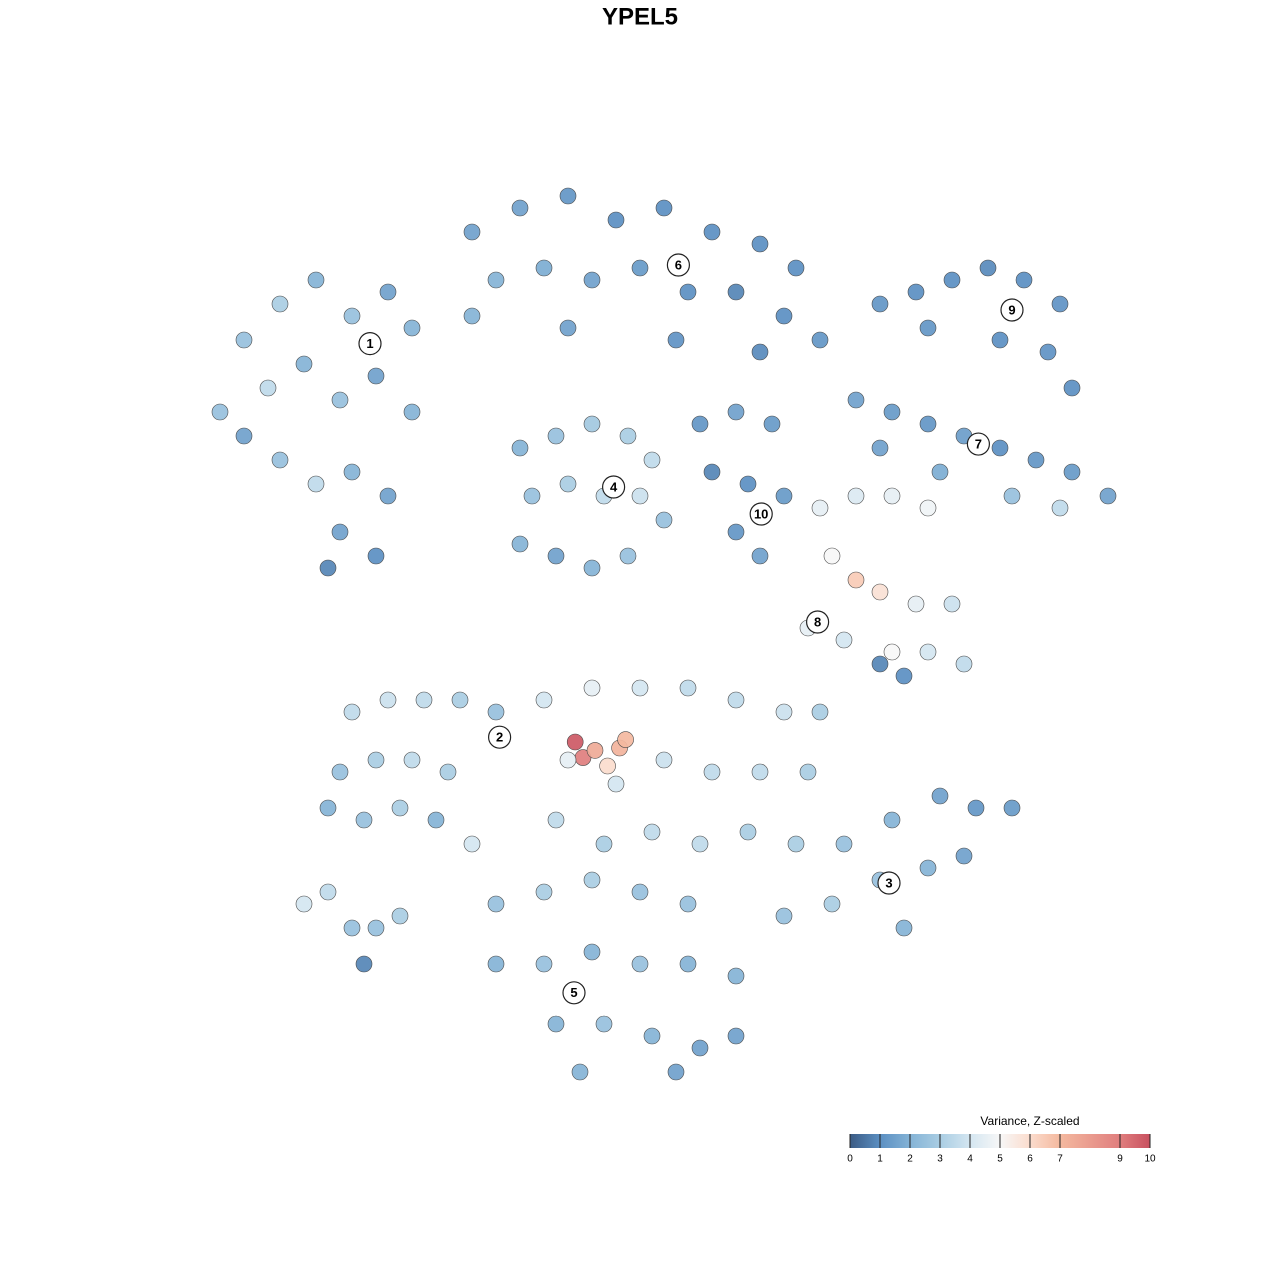 This screenshot has width=1280, height=1280. I want to click on cluster-label: 10, so click(761, 514).